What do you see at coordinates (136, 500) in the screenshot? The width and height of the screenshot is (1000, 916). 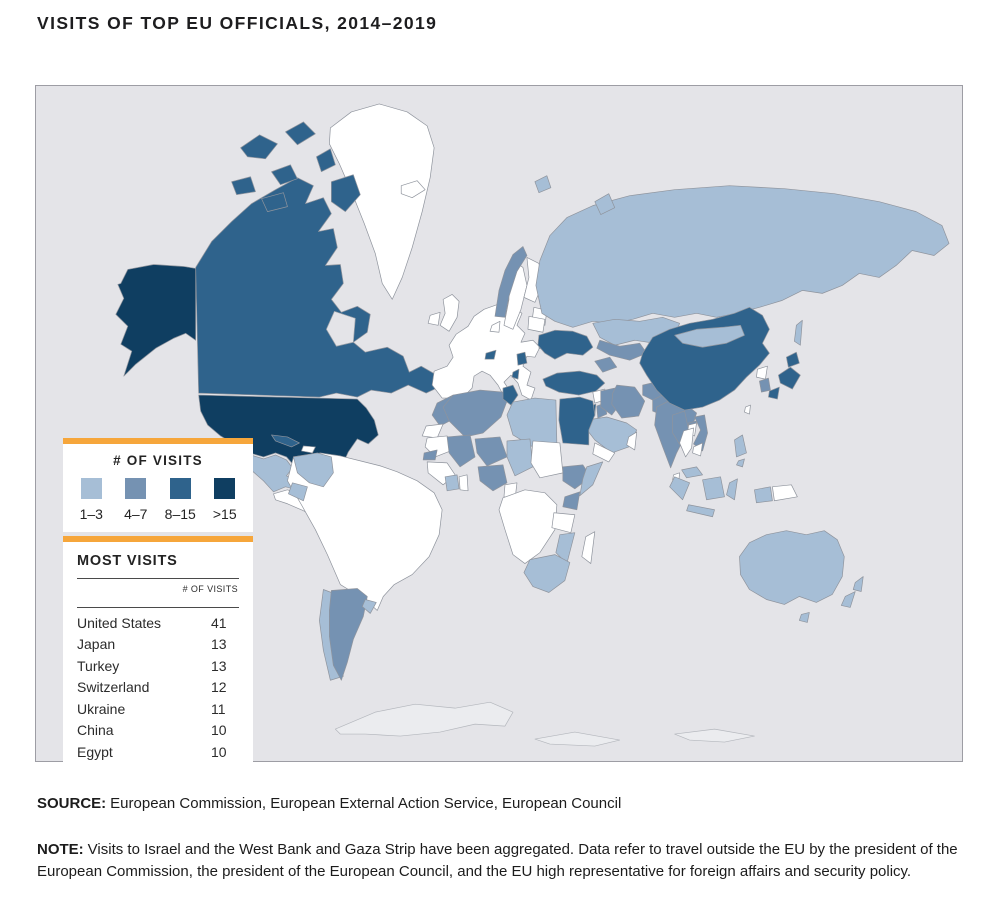 I see `legend-category-4–7: 4–7` at bounding box center [136, 500].